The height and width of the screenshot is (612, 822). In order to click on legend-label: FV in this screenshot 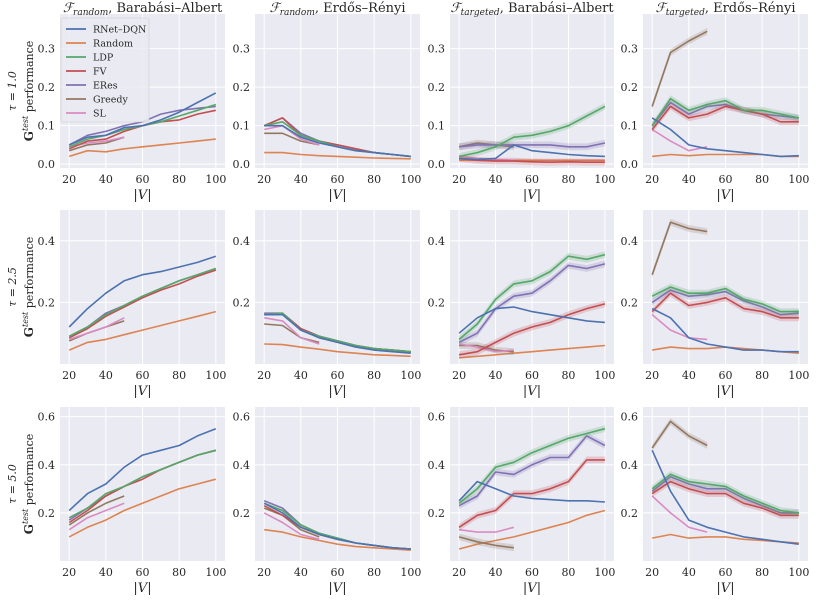, I will do `click(100, 72)`.